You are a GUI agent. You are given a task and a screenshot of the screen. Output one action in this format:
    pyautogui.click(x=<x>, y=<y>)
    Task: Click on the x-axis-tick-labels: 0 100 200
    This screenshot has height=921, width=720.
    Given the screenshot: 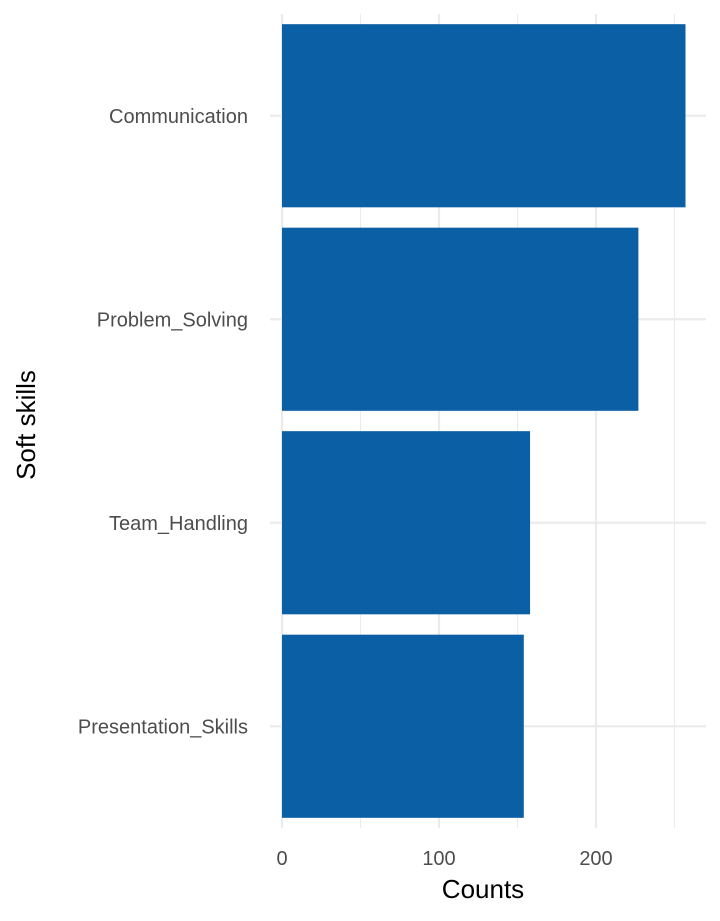 What is the action you would take?
    pyautogui.click(x=444, y=859)
    